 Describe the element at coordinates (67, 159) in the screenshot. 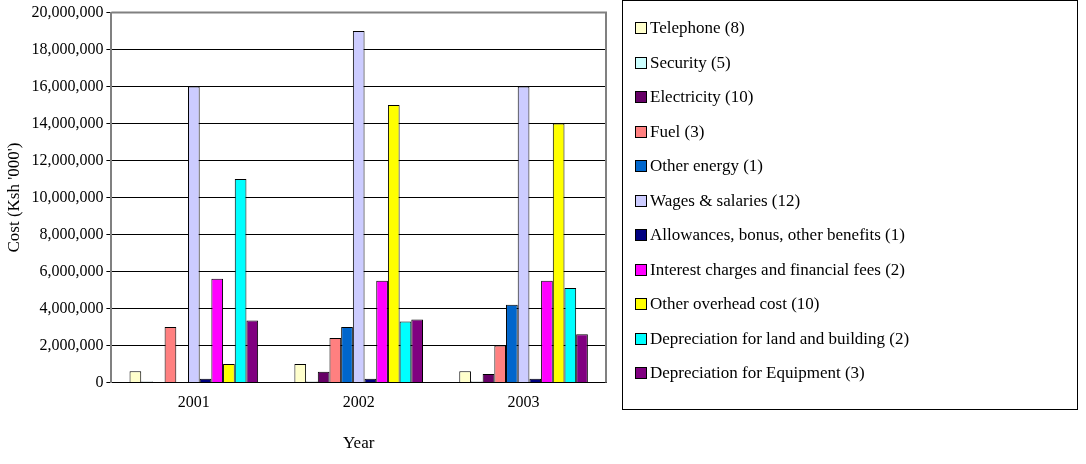

I see `y-tick-label: 12,000,000` at that location.